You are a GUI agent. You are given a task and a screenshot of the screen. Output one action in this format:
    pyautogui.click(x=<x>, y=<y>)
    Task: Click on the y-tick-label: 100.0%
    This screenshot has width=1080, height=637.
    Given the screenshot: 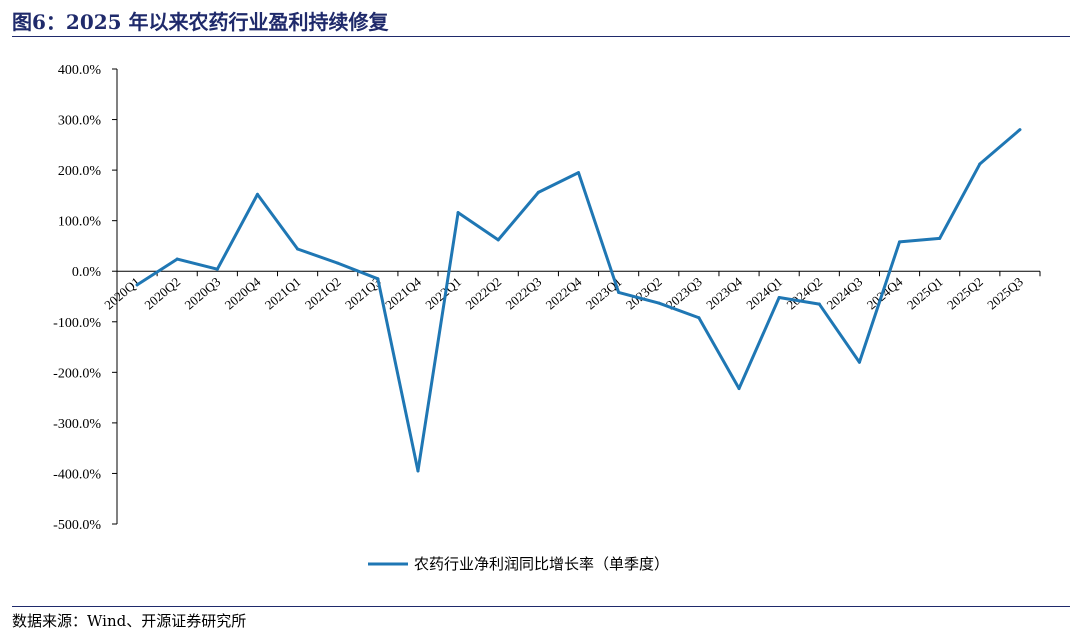 What is the action you would take?
    pyautogui.click(x=80, y=222)
    